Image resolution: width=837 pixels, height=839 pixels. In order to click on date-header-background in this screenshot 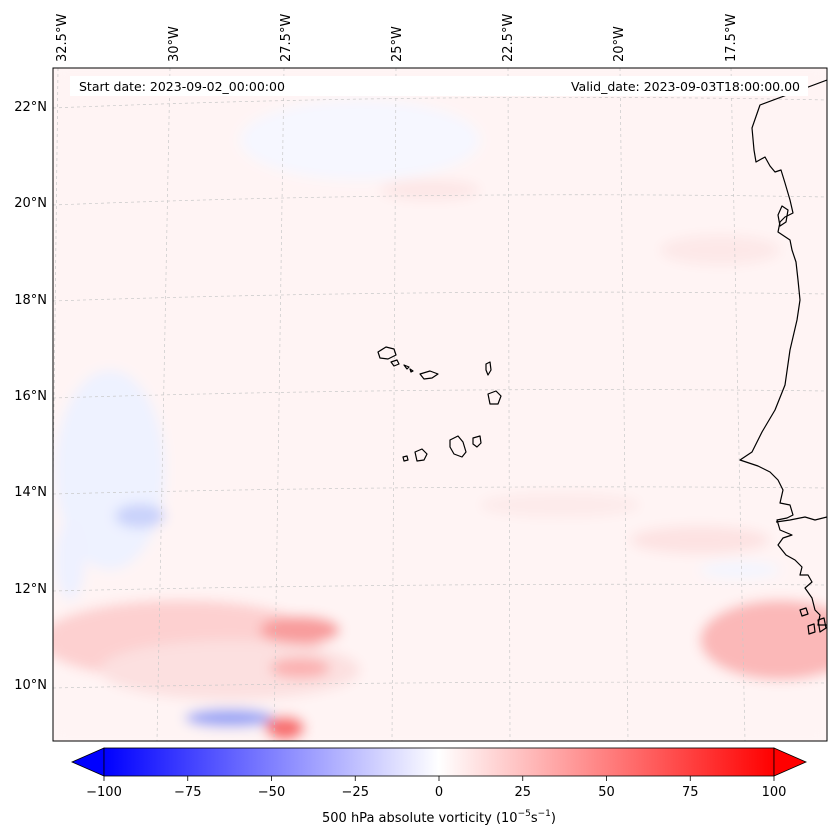, I will do `click(439, 86)`.